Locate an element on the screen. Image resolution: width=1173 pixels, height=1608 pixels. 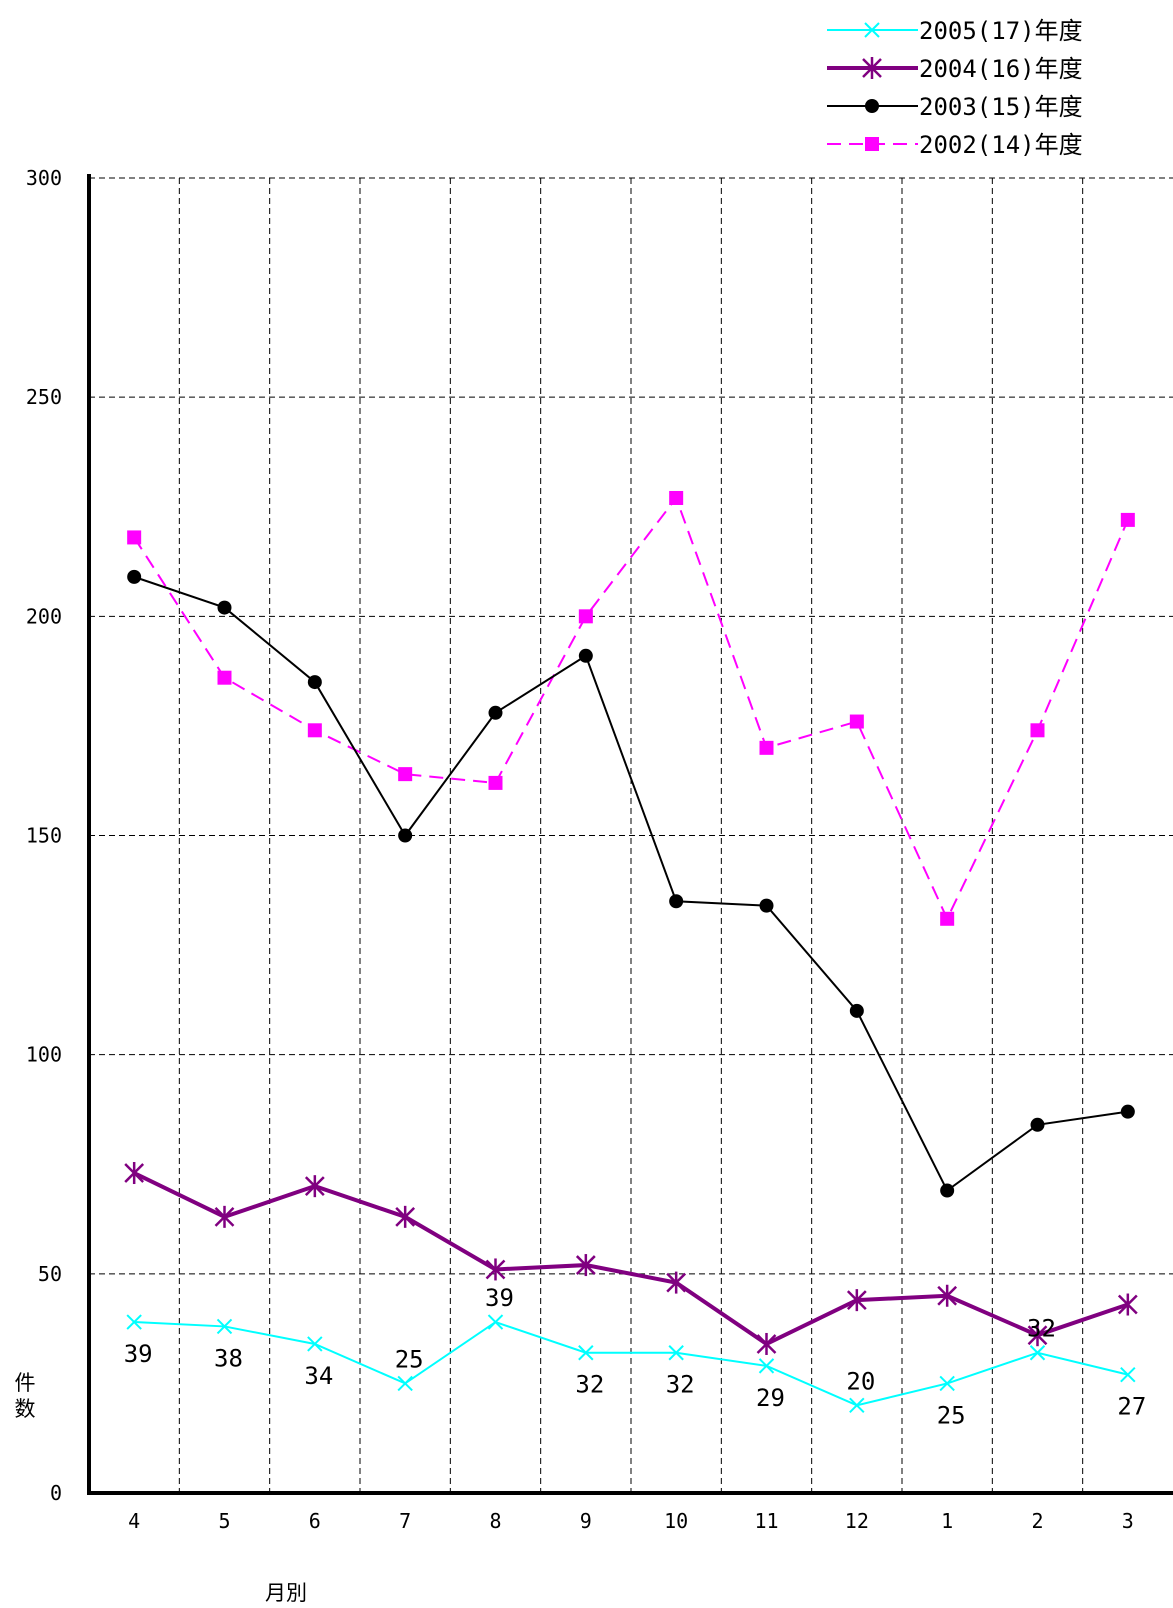
y-axis-label: 件数 is located at coordinates (25, 1396).